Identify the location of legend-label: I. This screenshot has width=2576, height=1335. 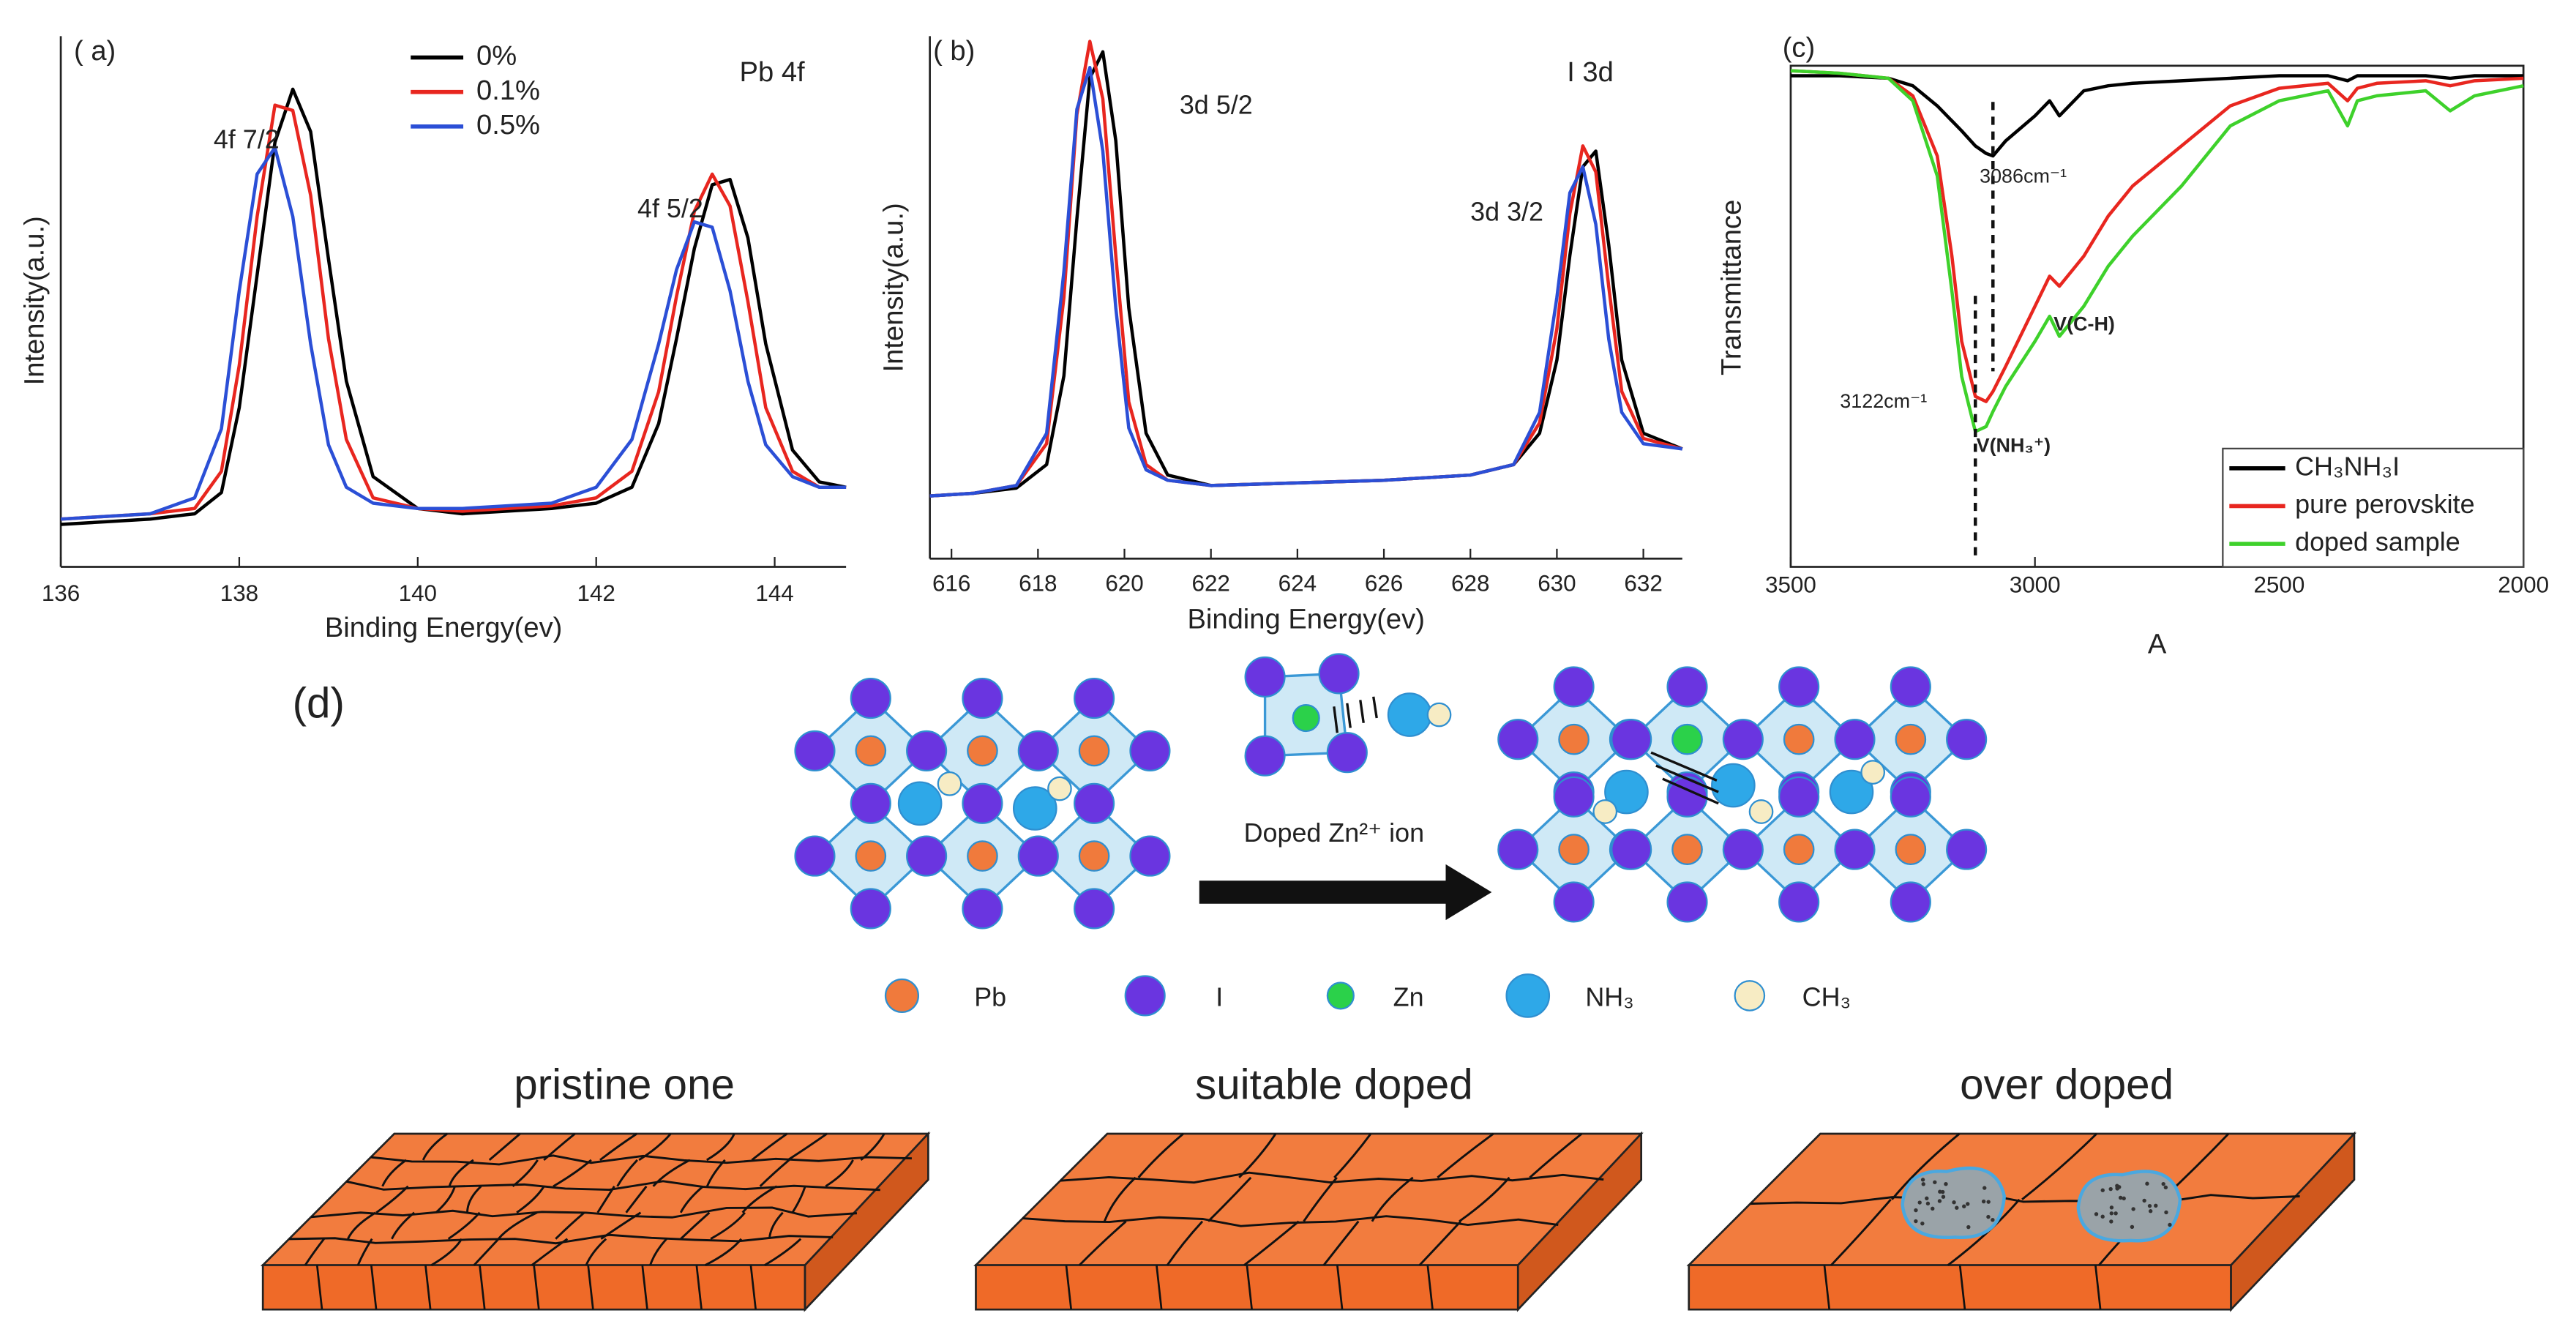
(1219, 996).